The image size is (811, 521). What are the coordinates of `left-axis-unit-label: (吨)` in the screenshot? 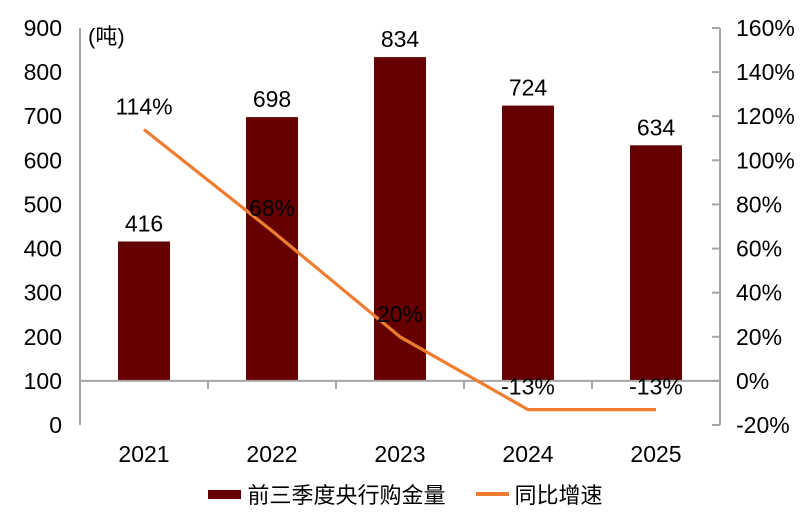 It's located at (106, 36).